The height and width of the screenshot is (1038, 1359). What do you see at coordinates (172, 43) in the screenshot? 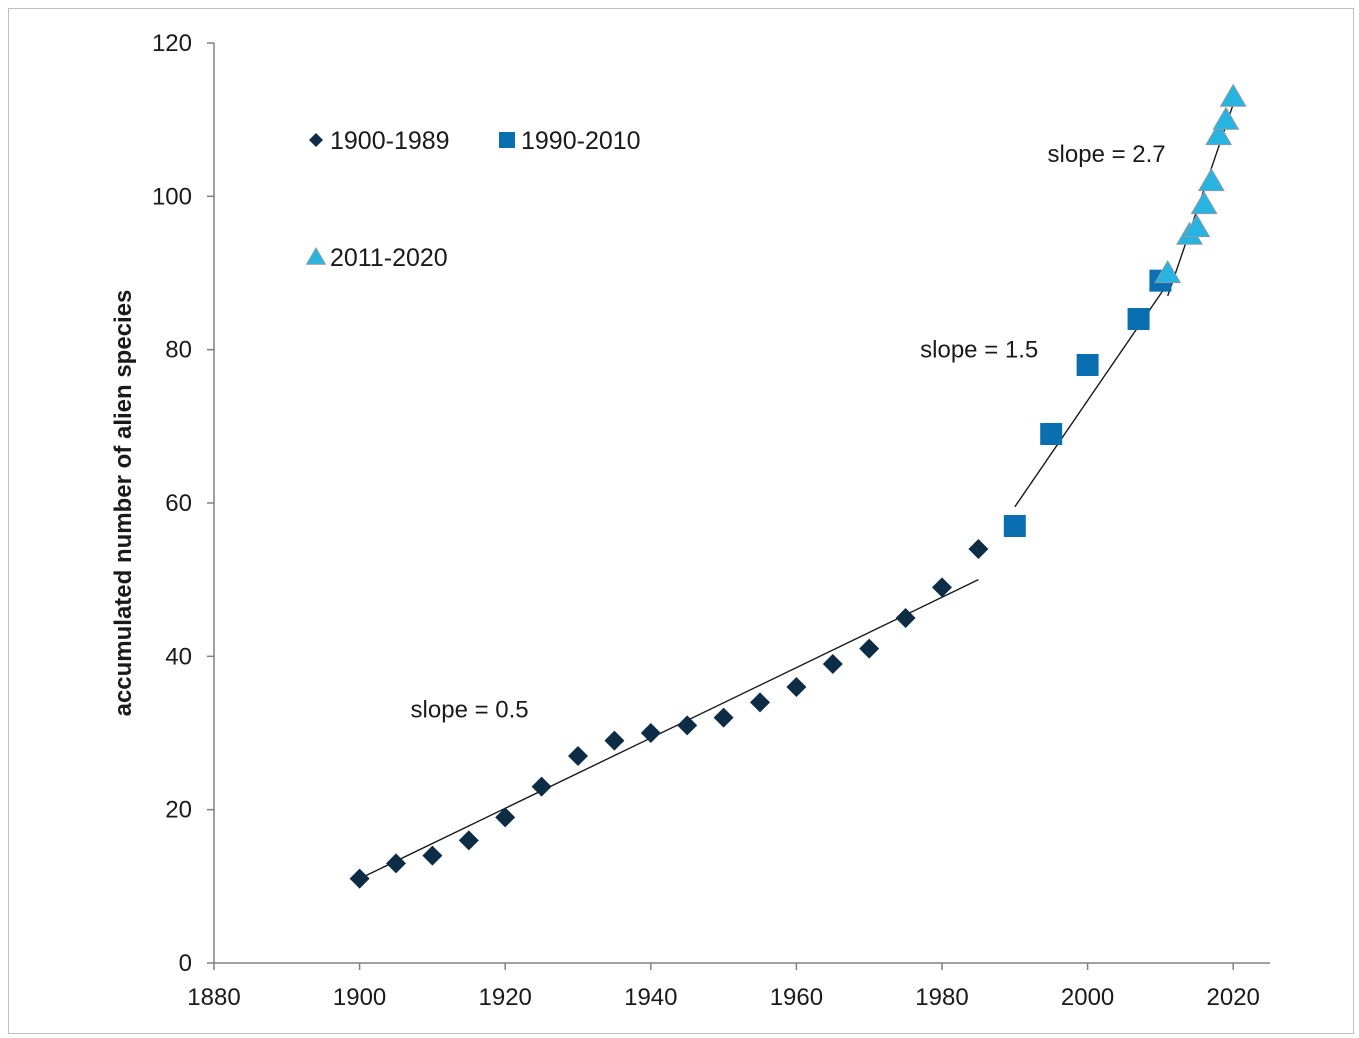
I see `y-tick-label: 120` at bounding box center [172, 43].